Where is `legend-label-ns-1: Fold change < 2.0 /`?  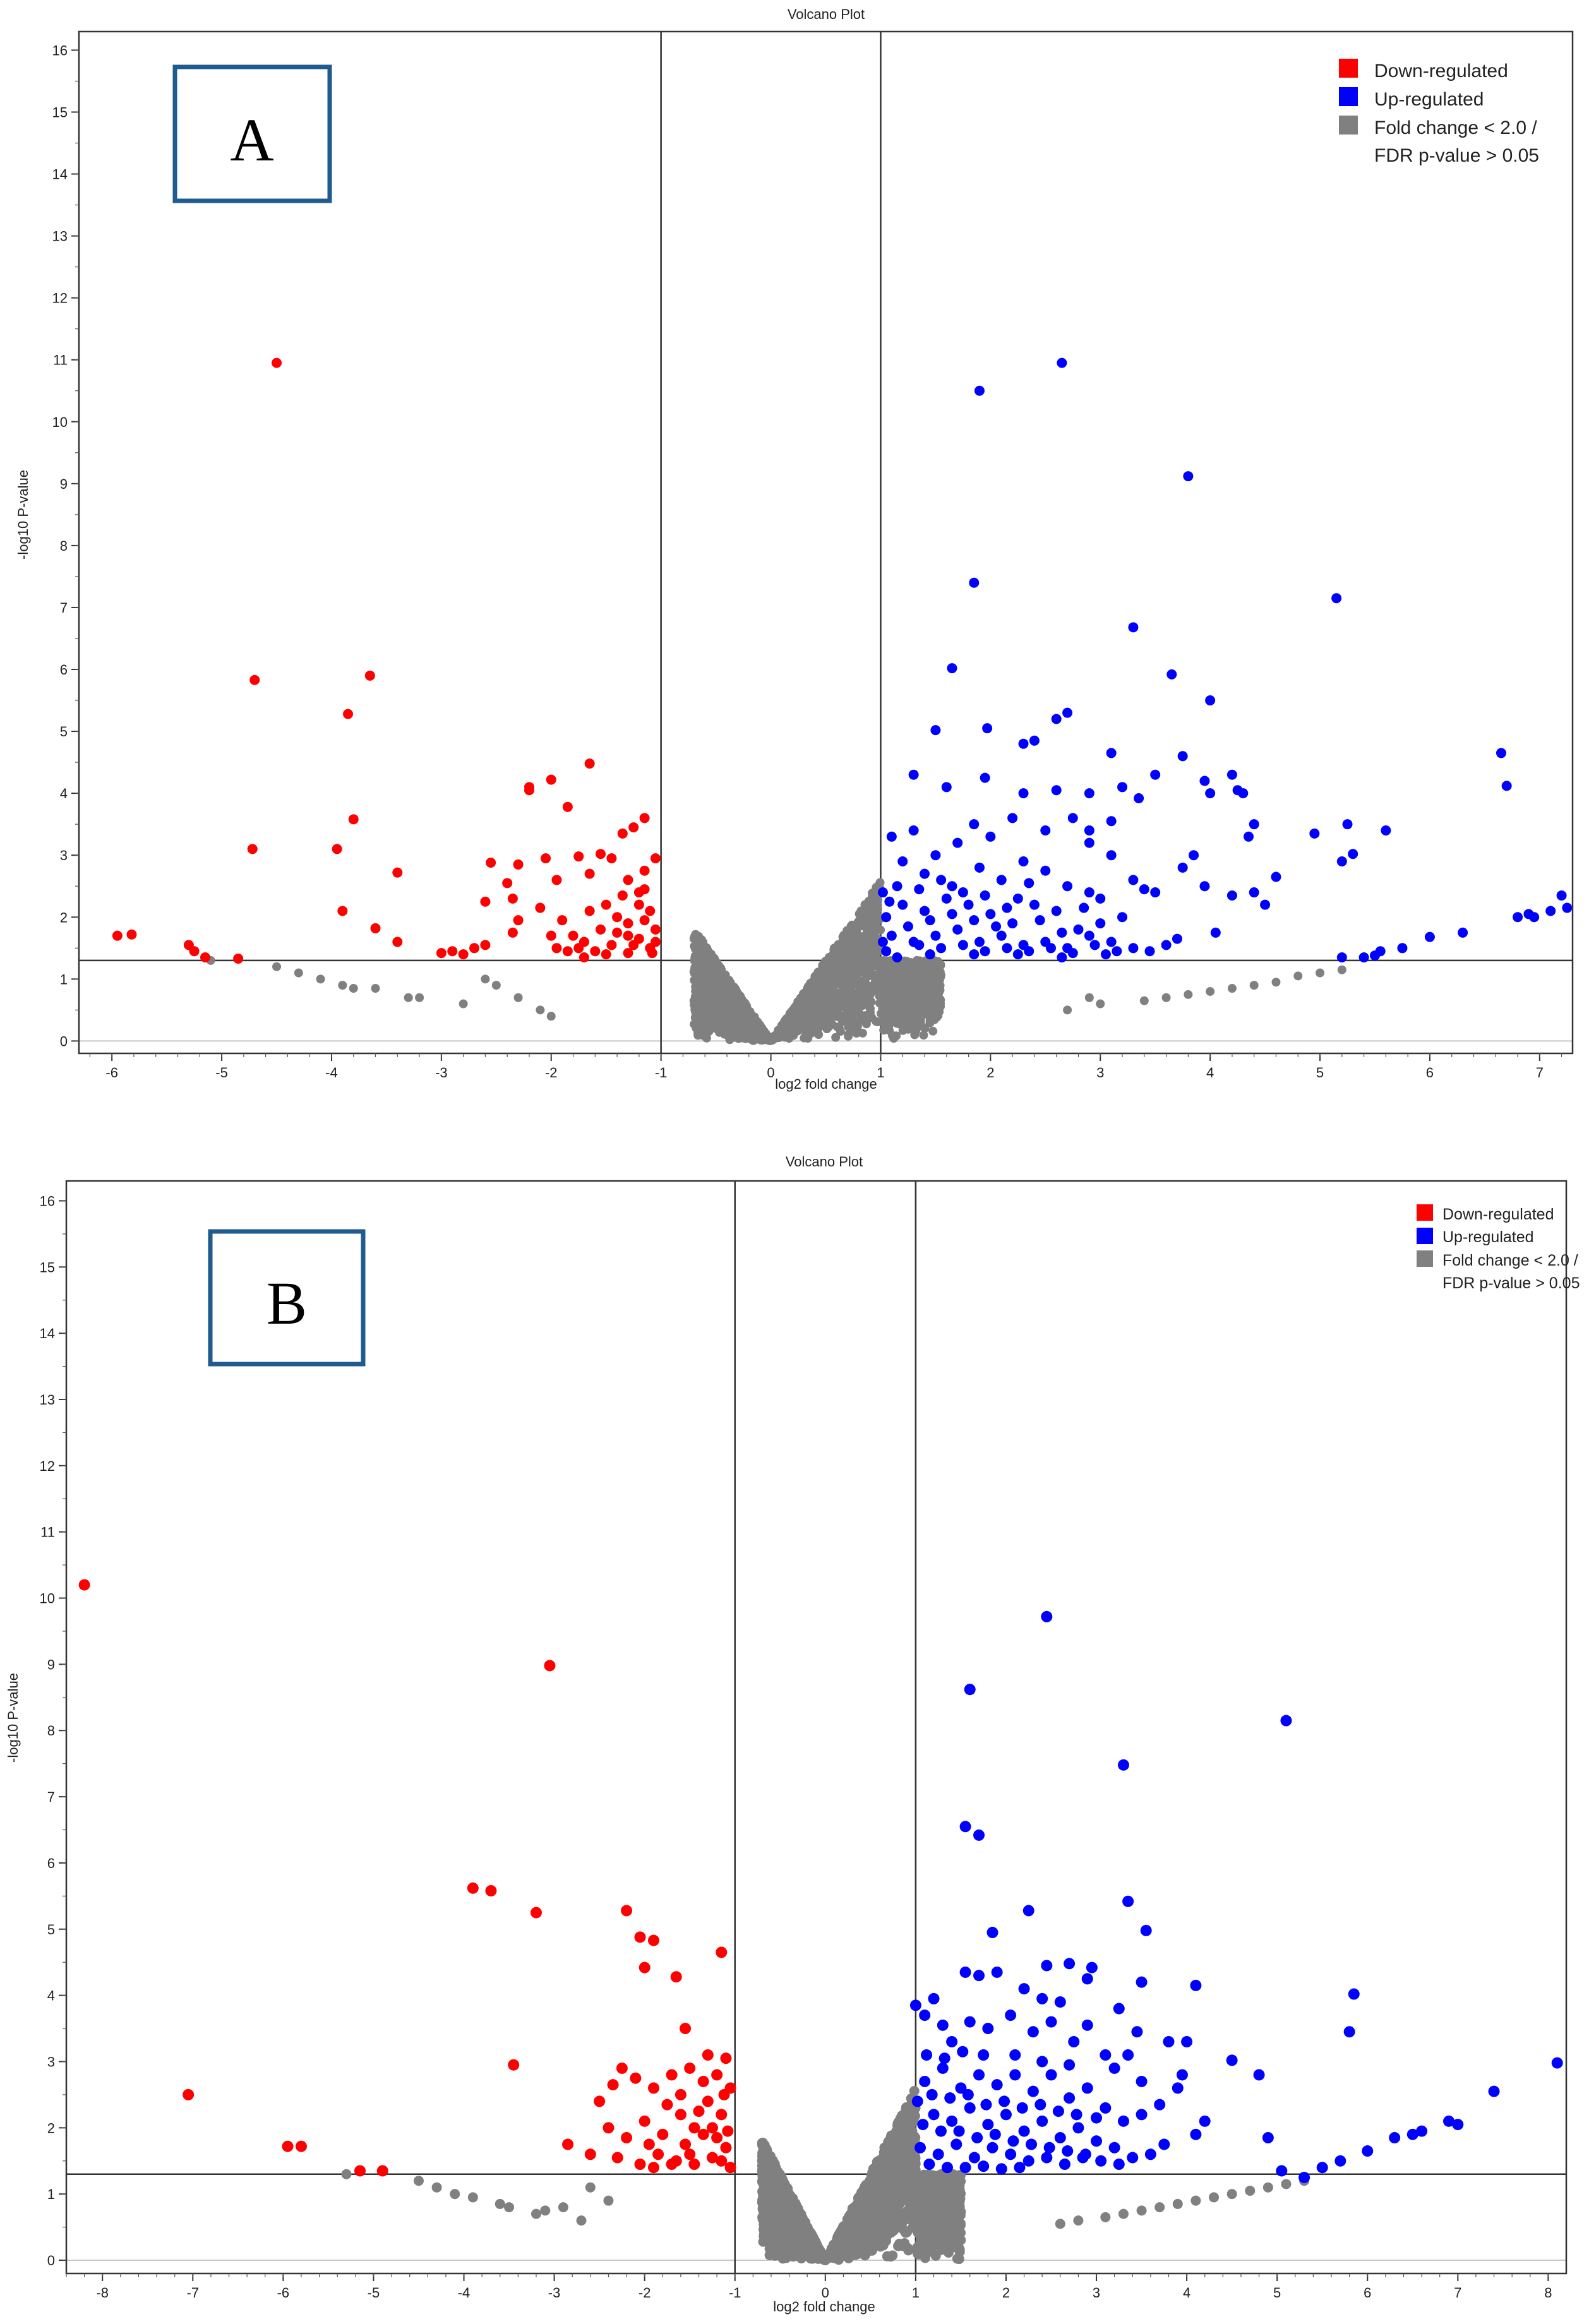
legend-label-ns-1: Fold change < 2.0 / is located at coordinates (1455, 127).